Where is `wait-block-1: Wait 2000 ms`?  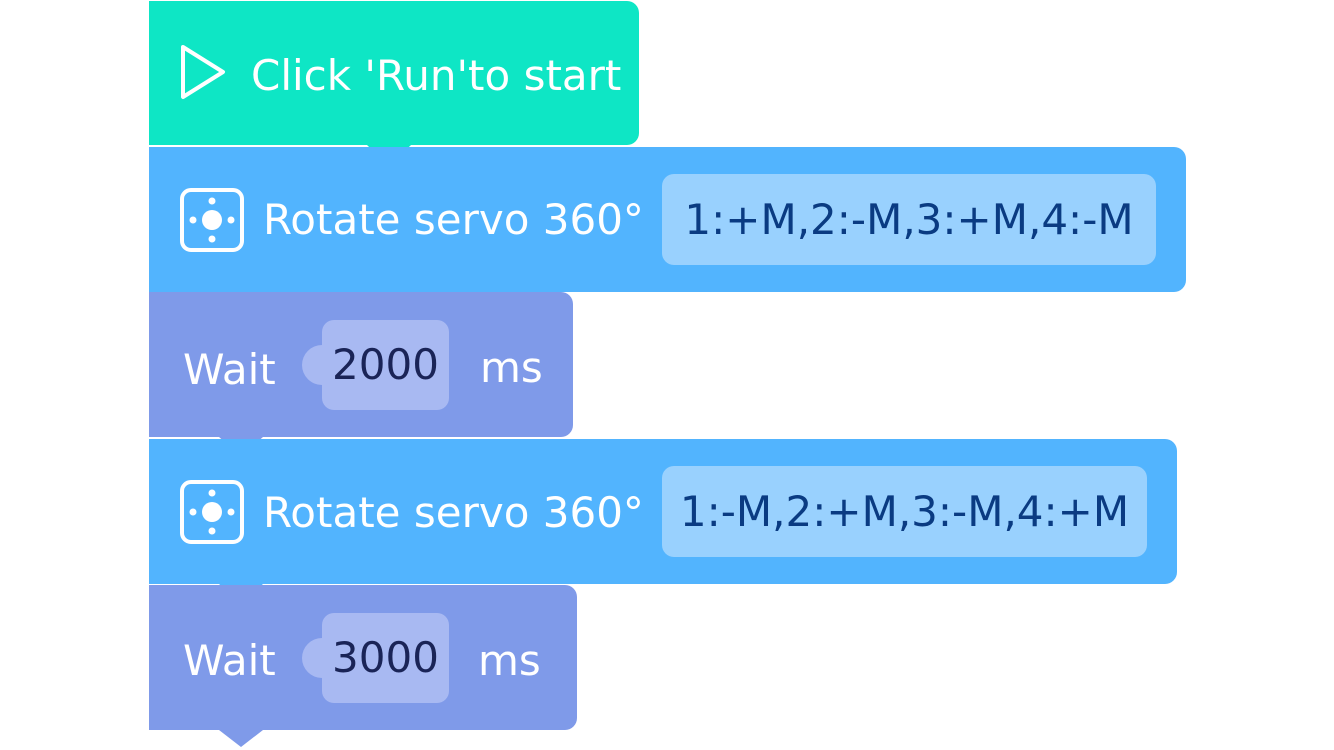 wait-block-1: Wait 2000 ms is located at coordinates (361, 374).